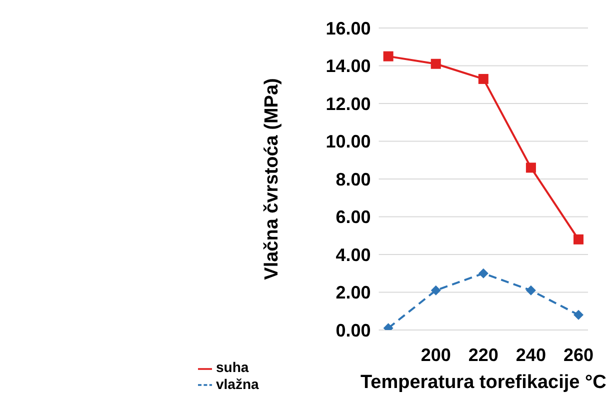 This screenshot has width=616, height=400. Describe the element at coordinates (531, 354) in the screenshot. I see `x-tick-label: 240` at that location.